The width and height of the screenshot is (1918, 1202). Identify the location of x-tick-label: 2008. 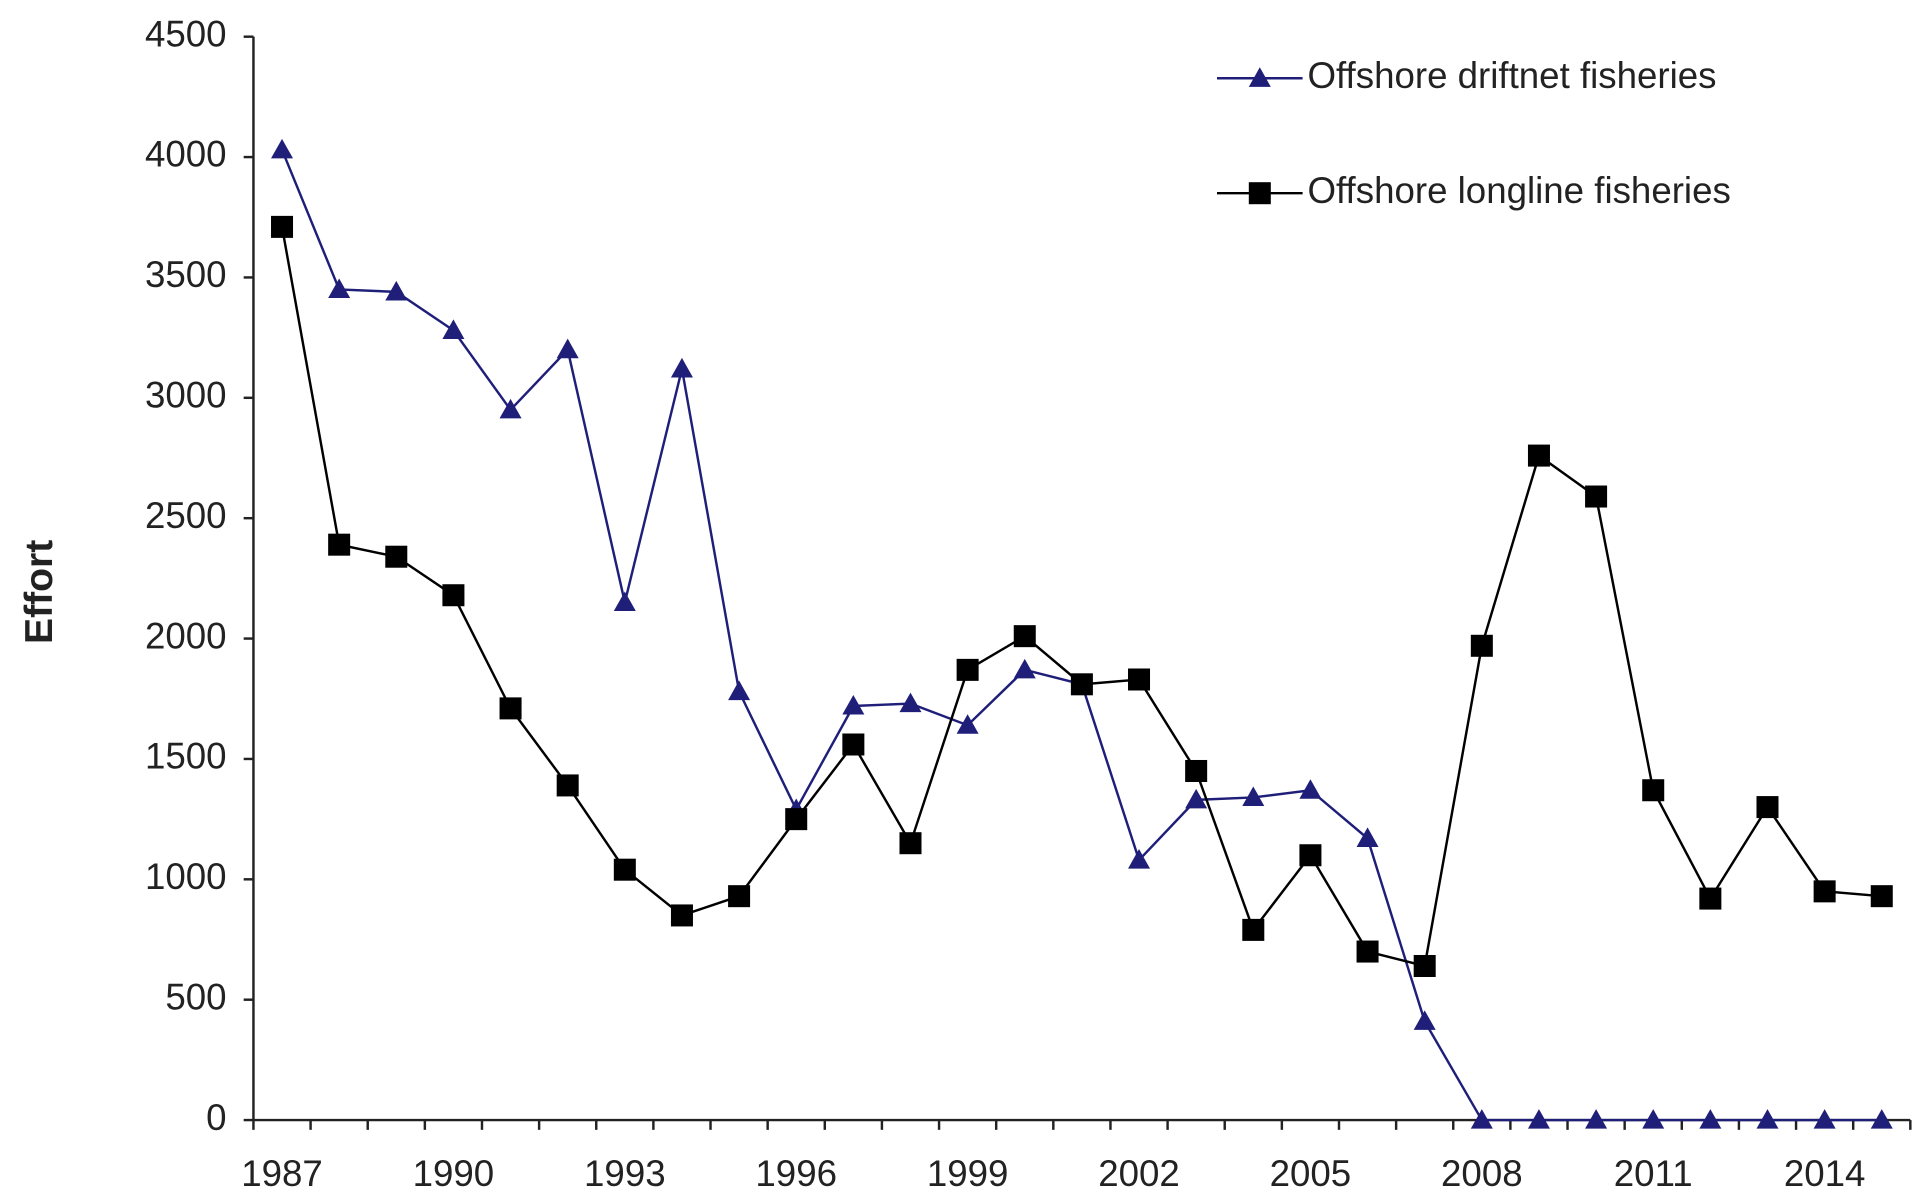
(1482, 1173).